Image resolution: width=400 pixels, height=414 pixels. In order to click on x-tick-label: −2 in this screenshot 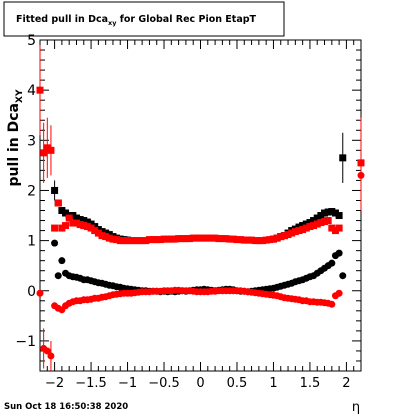, I will do `click(54, 383)`.